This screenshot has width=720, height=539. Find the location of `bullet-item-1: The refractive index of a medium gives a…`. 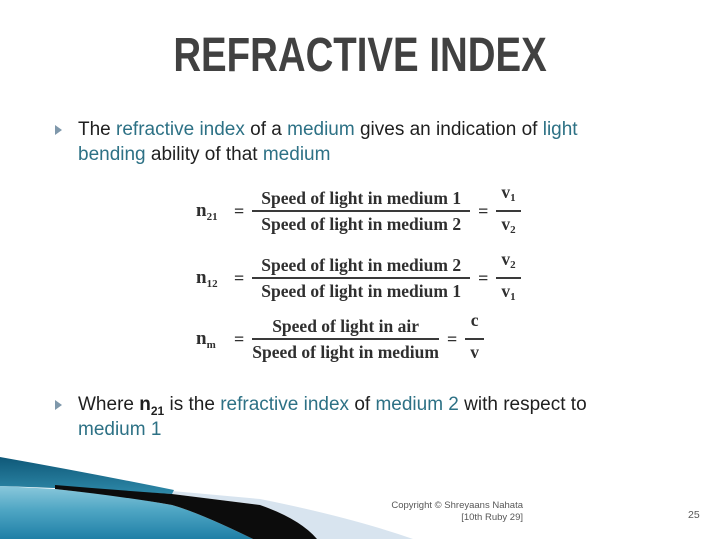

bullet-item-1: The refractive index of a medium gives a… is located at coordinates (377, 142).